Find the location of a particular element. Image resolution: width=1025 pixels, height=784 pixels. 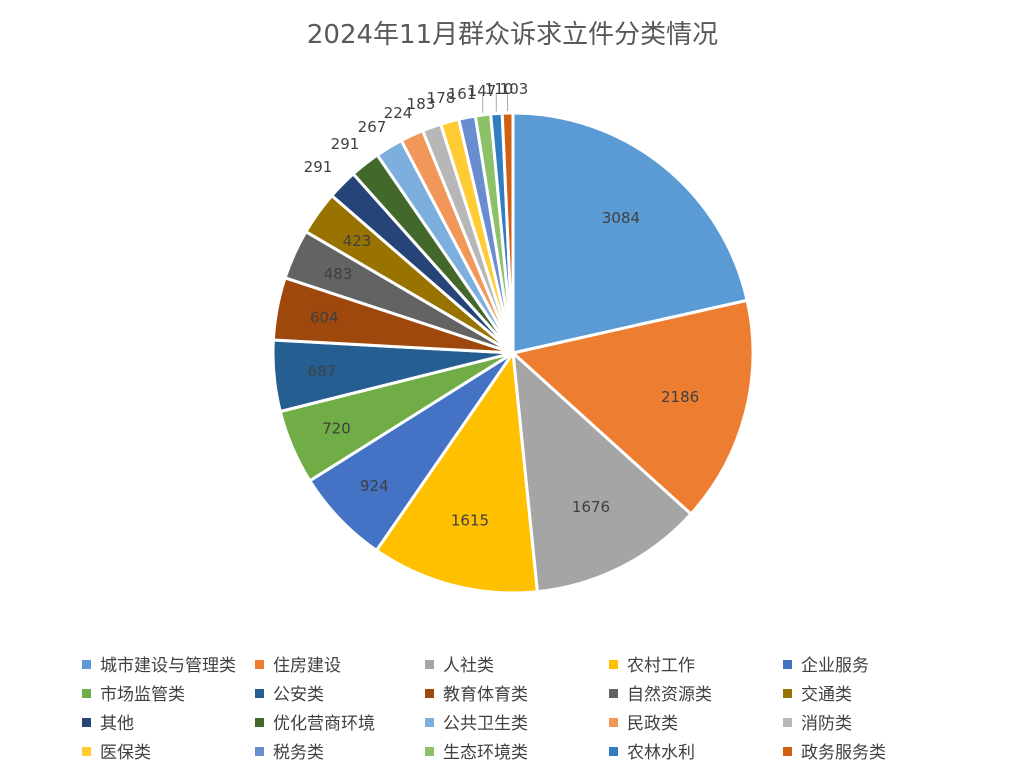

legend-item: 市场监管类 is located at coordinates (133, 695).